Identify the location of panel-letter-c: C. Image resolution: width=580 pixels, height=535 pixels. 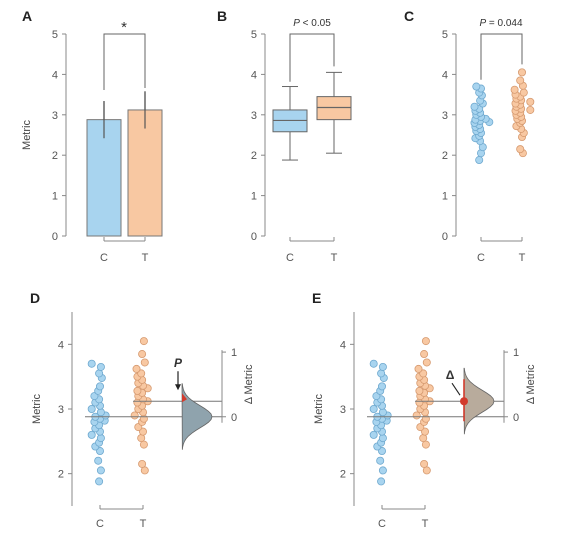
(409, 16).